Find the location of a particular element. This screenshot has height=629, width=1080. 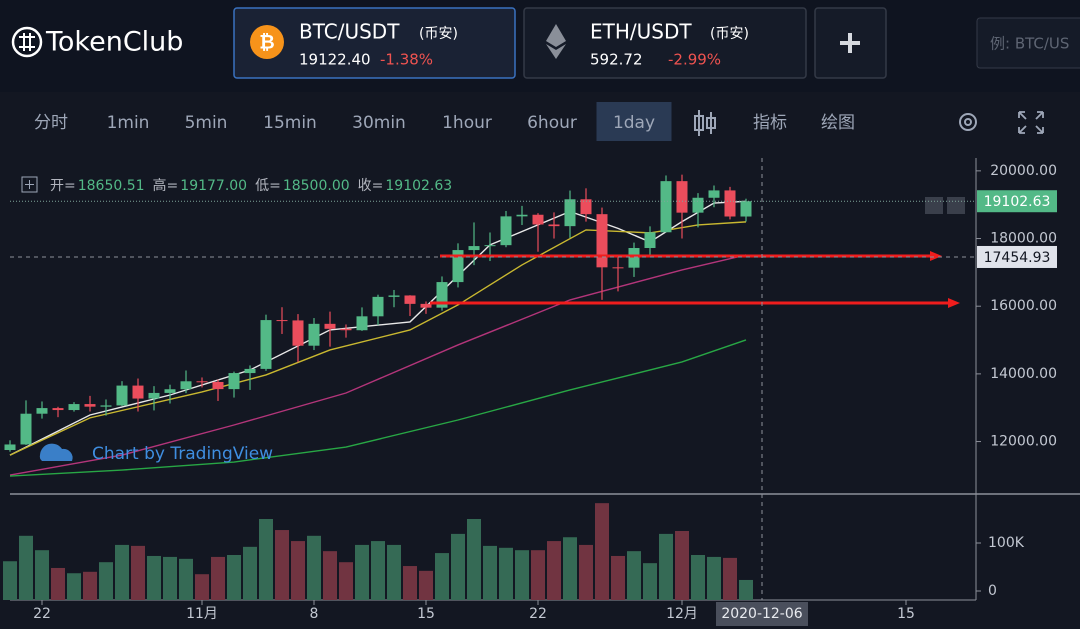

tool-button: 绘图 is located at coordinates (838, 123).